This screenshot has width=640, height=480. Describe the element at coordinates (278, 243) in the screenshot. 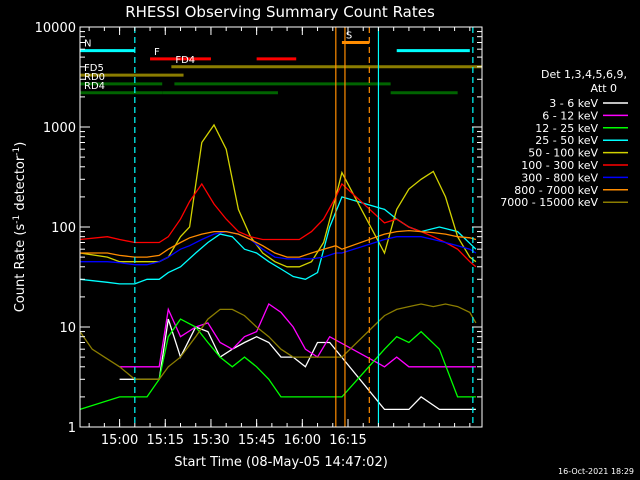

I see `series-line-800-7000-kev` at that location.